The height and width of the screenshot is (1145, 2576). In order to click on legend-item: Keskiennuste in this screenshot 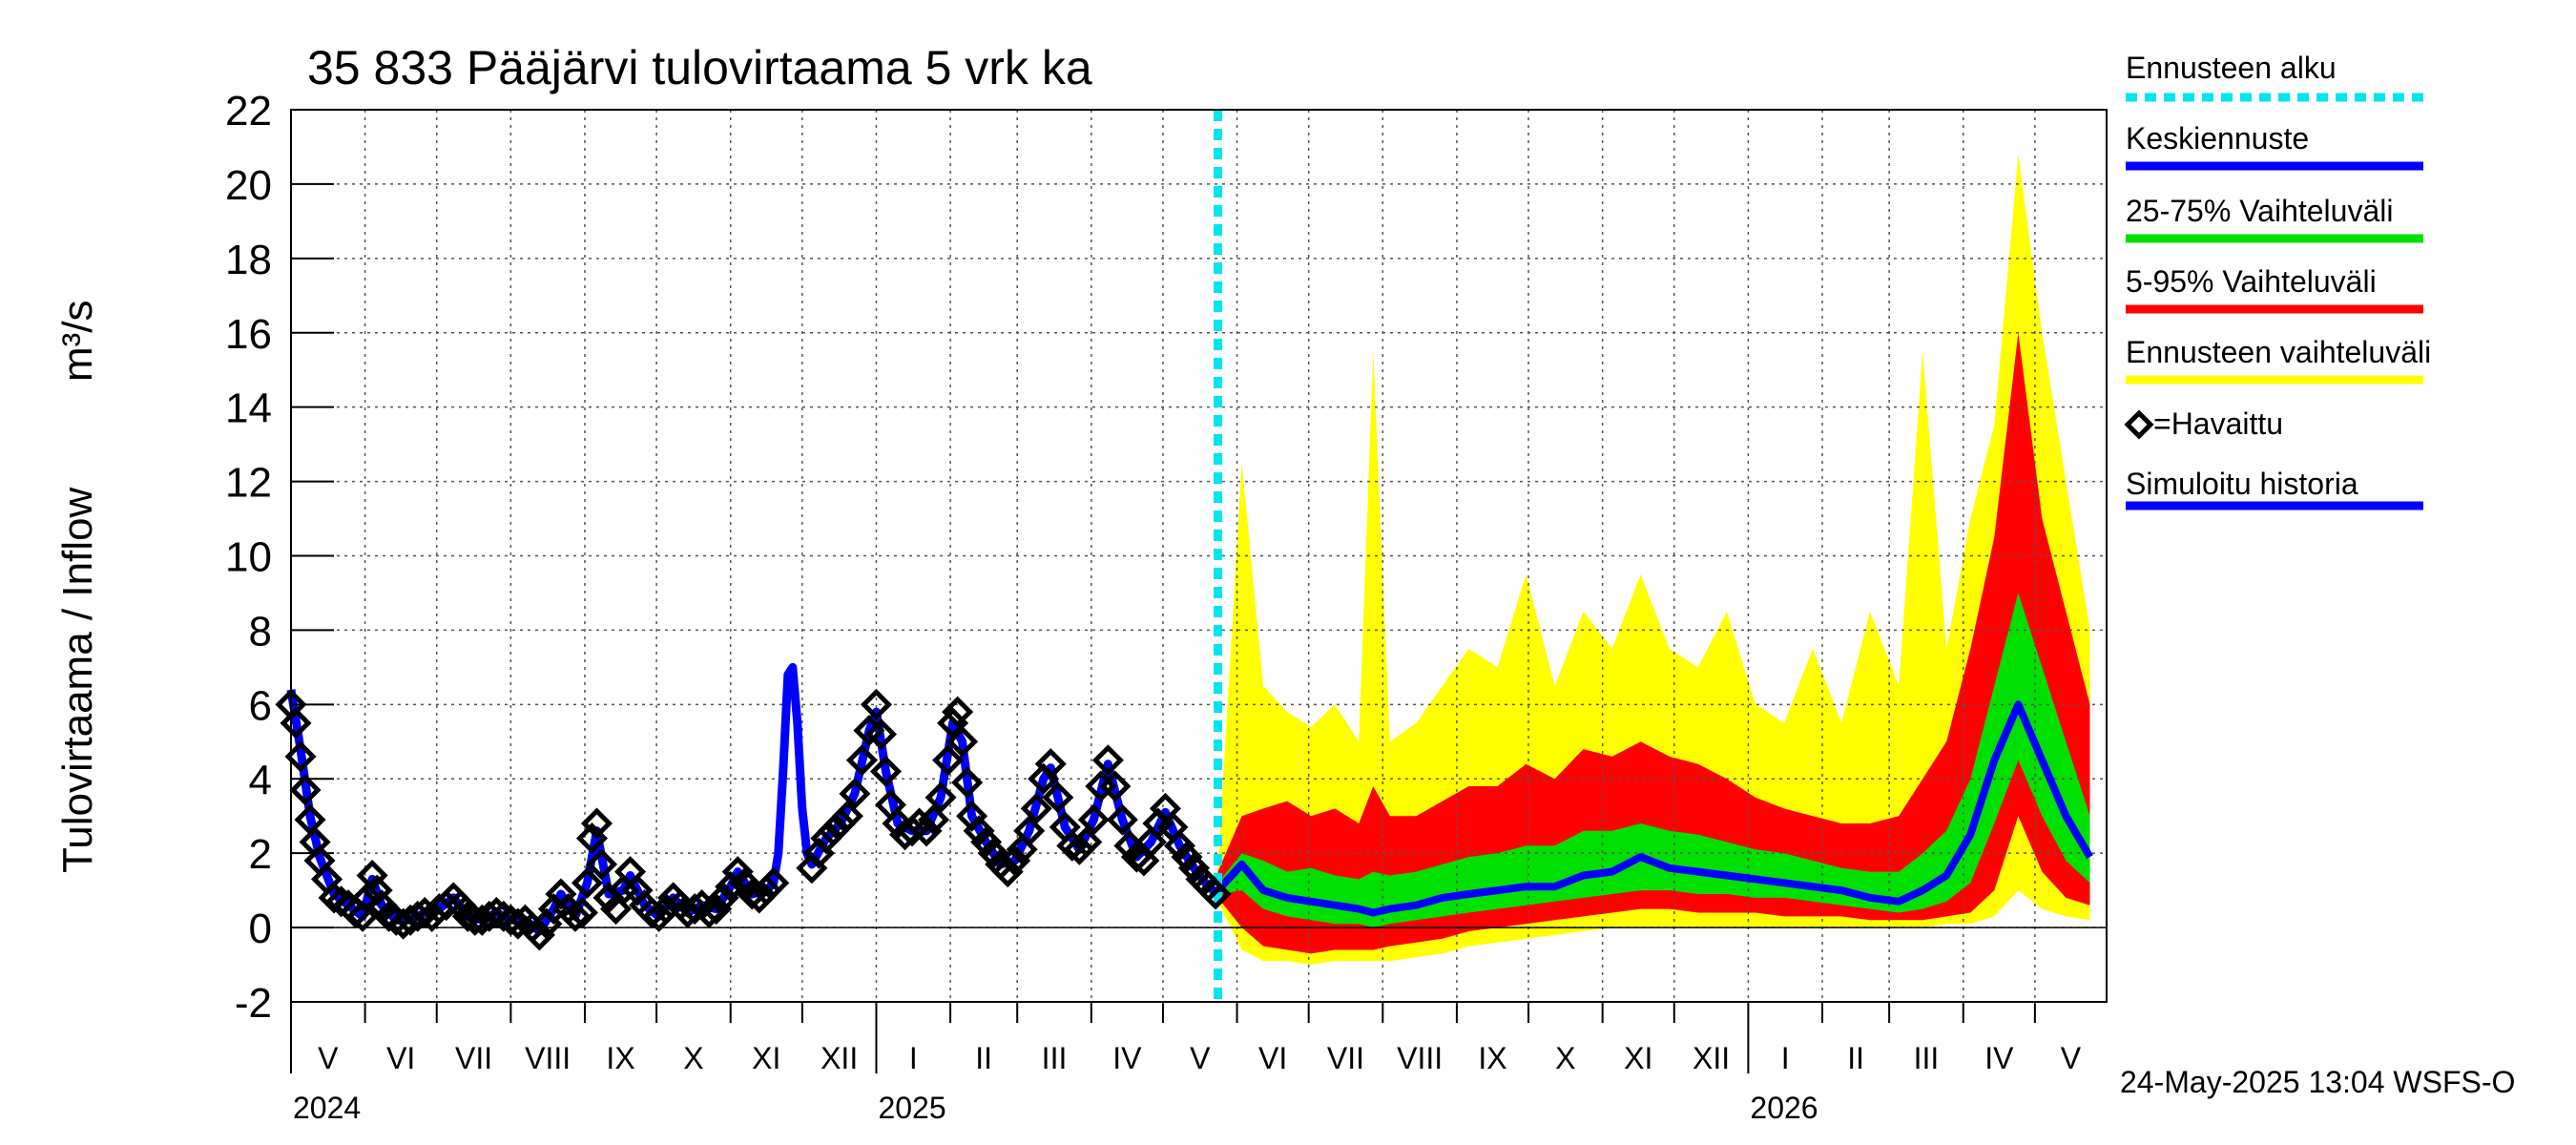, I will do `click(2274, 146)`.